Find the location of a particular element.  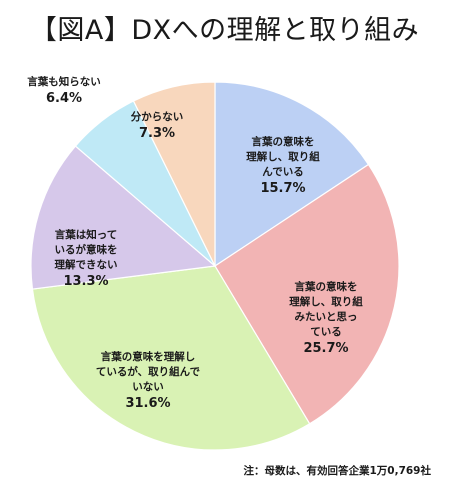

slice-value-label: 15.7% is located at coordinates (282, 188).